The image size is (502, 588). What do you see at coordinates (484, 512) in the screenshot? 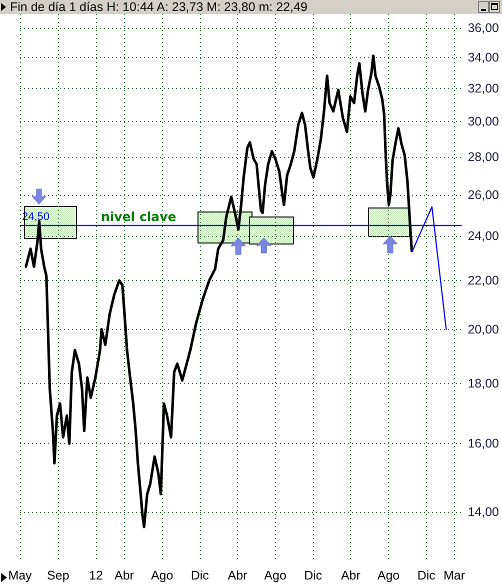
I see `y-tick-label: 14,00` at bounding box center [484, 512].